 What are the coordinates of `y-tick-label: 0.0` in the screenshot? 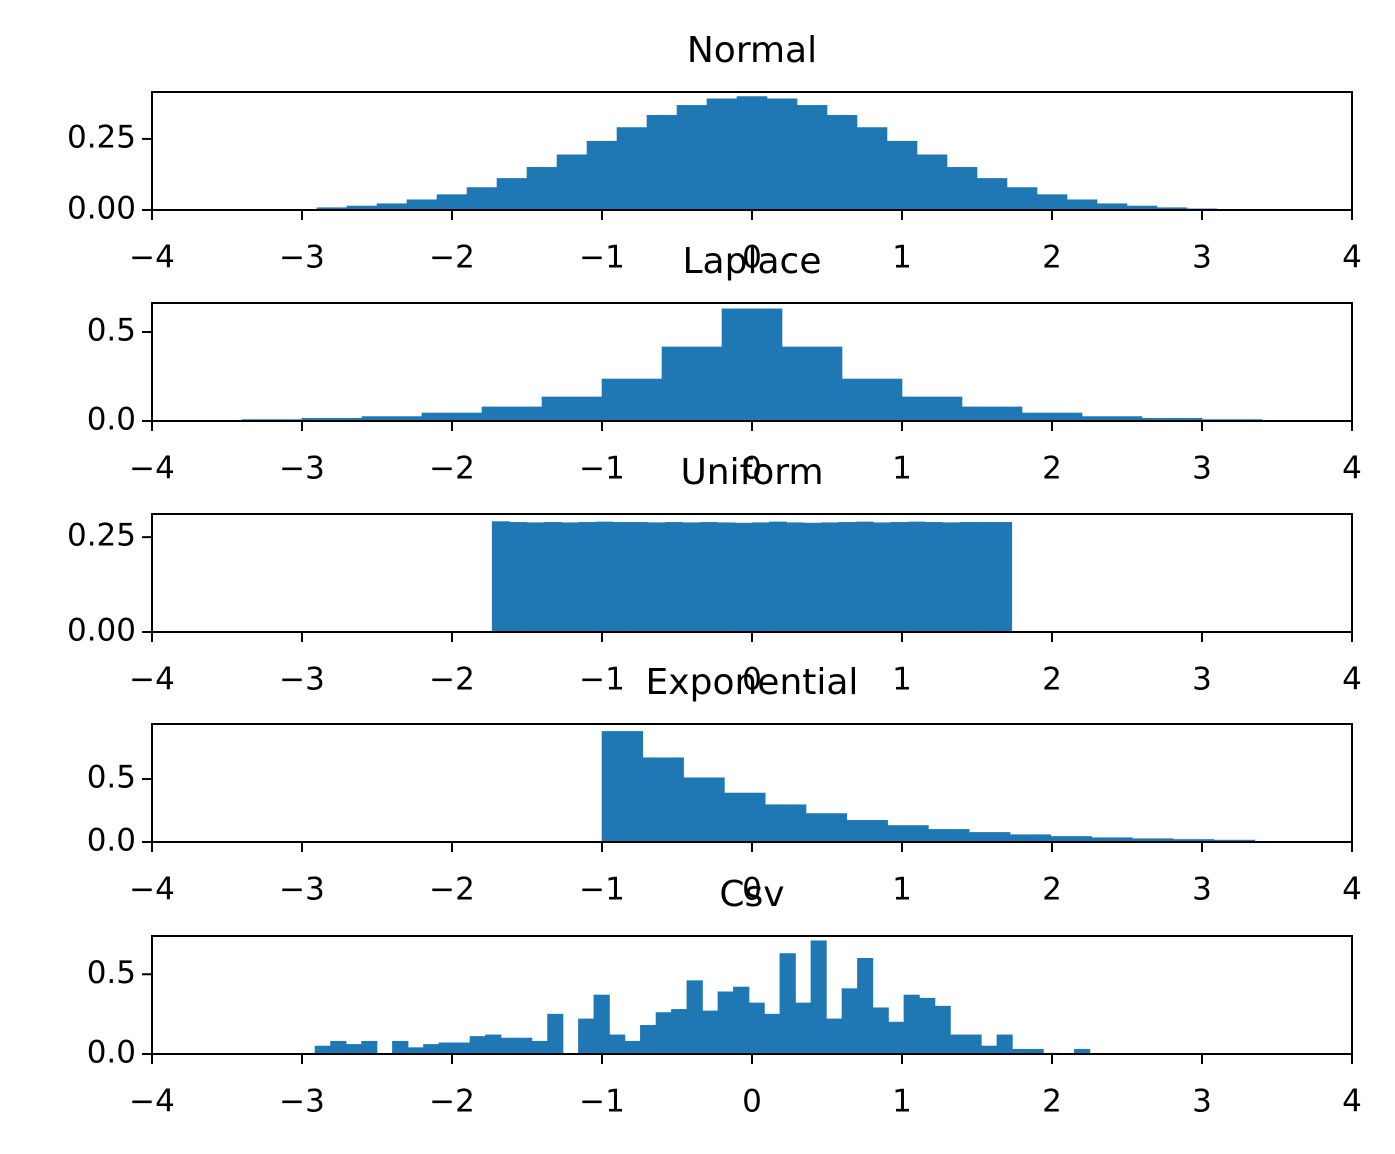 It's located at (111, 841).